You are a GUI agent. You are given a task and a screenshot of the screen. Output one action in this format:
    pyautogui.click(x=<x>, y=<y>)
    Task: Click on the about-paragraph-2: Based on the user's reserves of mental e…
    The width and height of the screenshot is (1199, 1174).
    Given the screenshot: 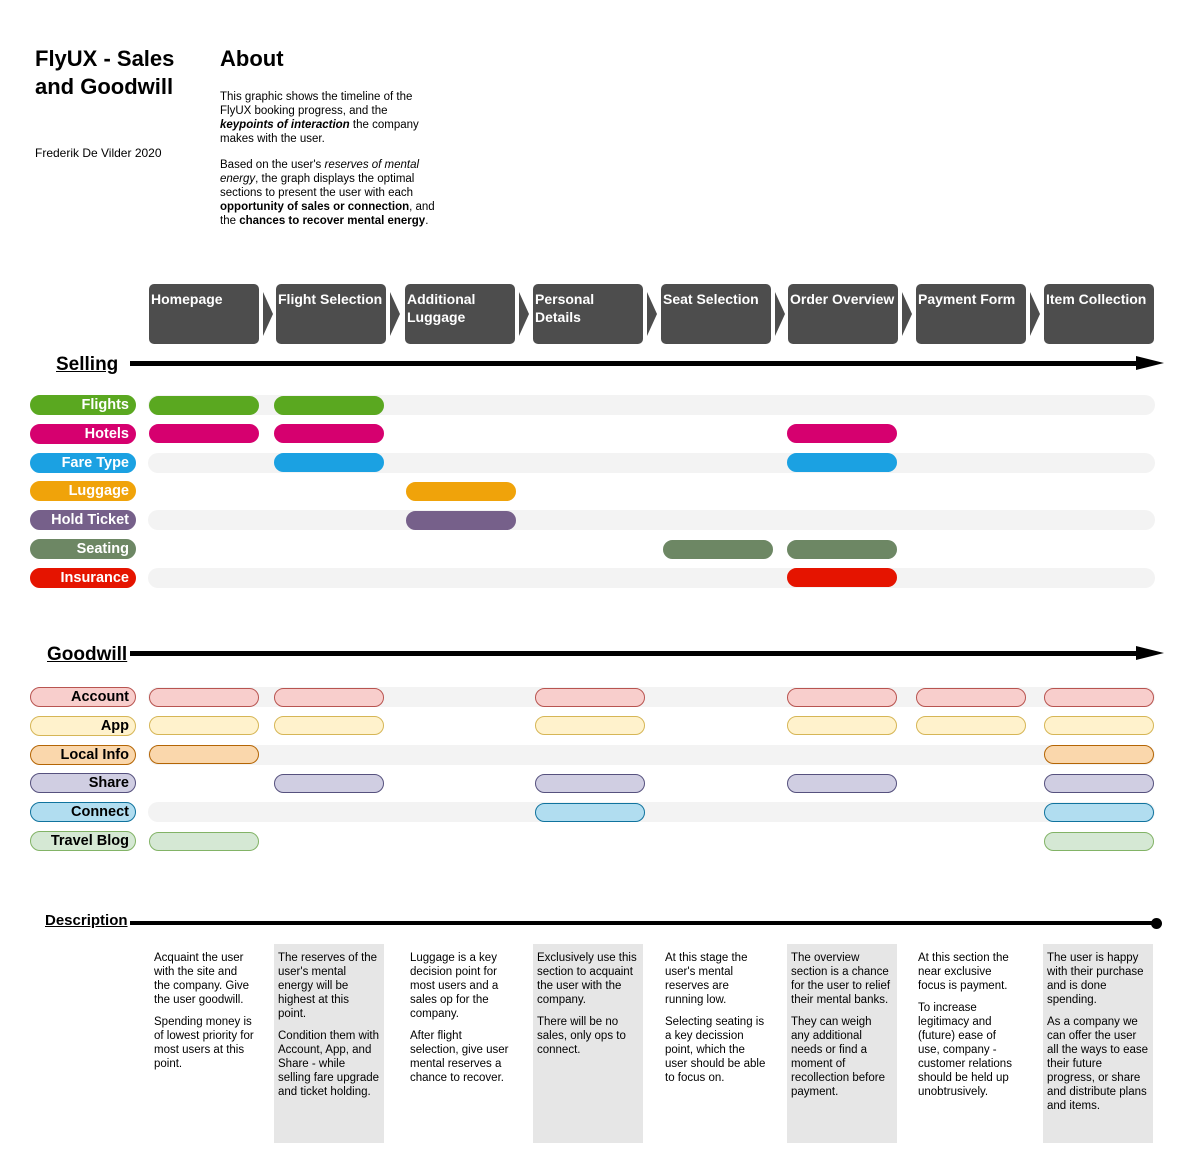 What is the action you would take?
    pyautogui.click(x=327, y=193)
    